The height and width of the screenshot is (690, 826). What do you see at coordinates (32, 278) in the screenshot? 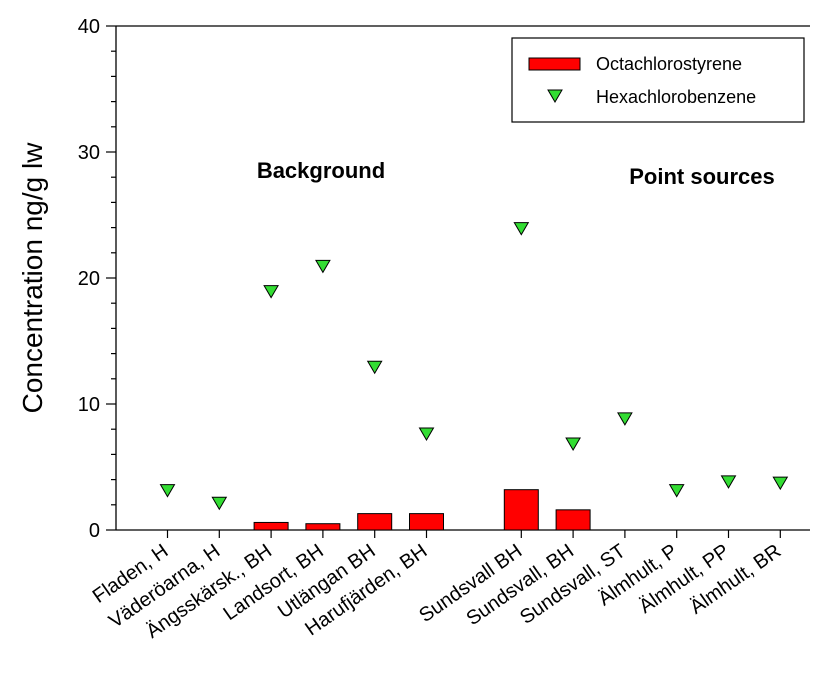
I see `y-axis-label: Concentration ng/g lw` at bounding box center [32, 278].